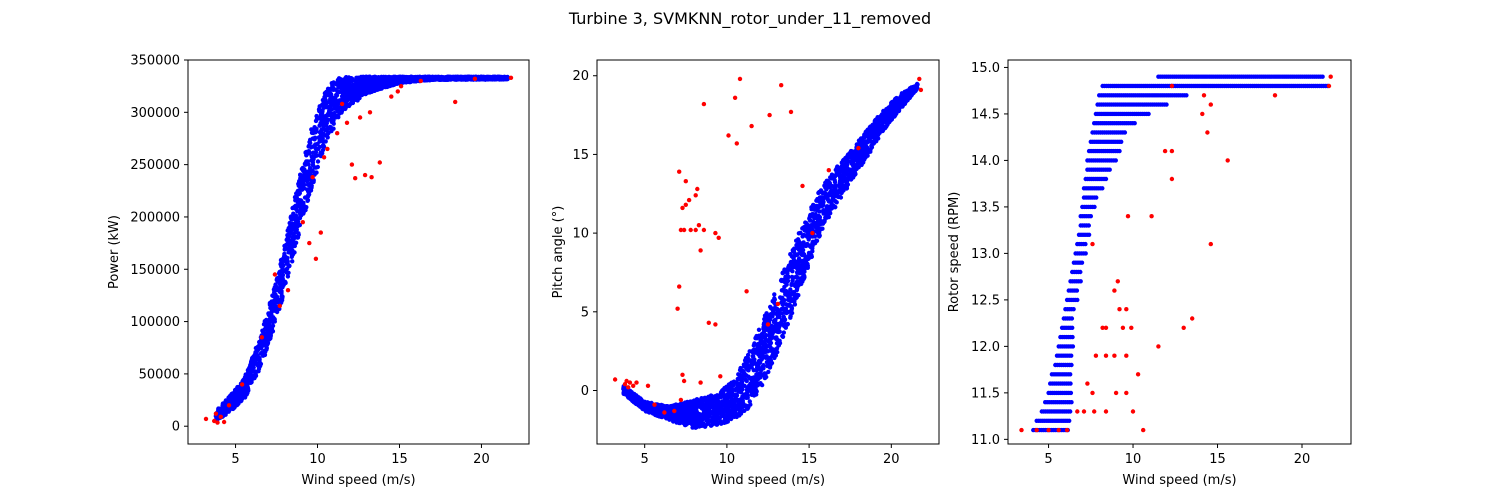 The image size is (1500, 500). Describe the element at coordinates (159, 374) in the screenshot. I see `y-tick-label: 50000` at that location.